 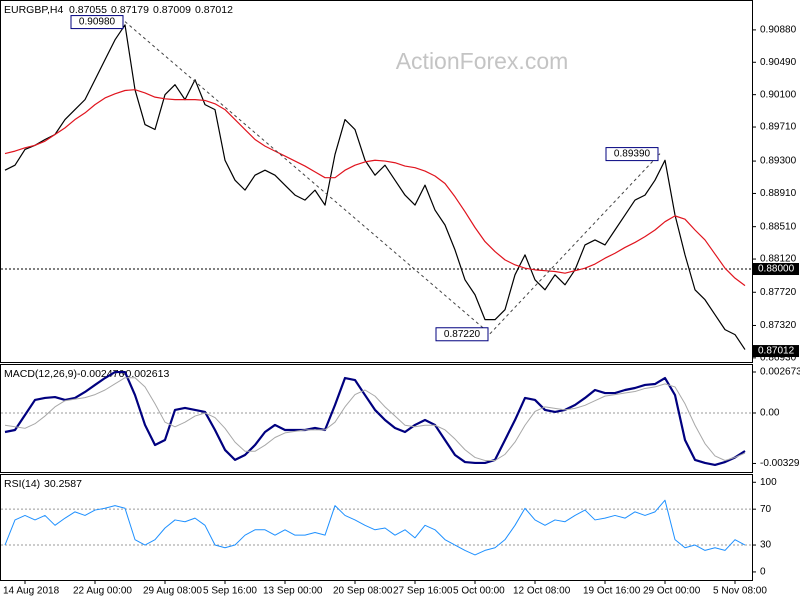 I want to click on ohlc-high: 0.87179, so click(x=130, y=10).